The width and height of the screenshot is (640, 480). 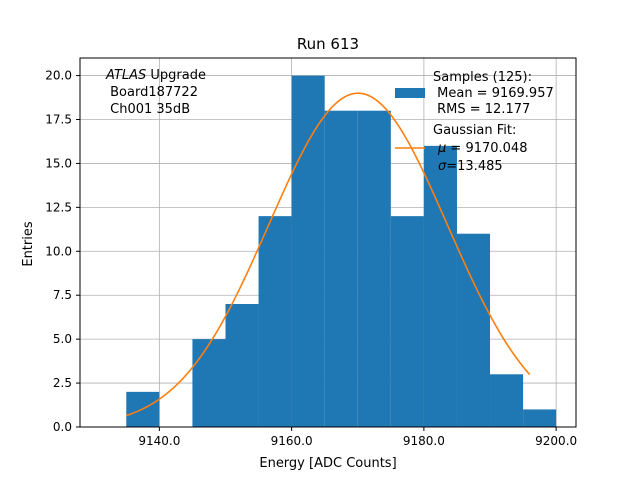 What do you see at coordinates (28, 244) in the screenshot?
I see `y-axis-label: Entries` at bounding box center [28, 244].